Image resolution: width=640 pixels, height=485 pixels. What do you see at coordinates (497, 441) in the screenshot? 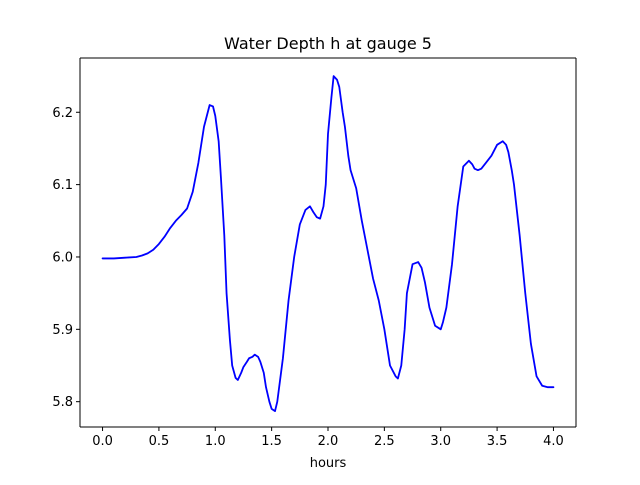
I see `x-tick-label: 3.5` at bounding box center [497, 441].